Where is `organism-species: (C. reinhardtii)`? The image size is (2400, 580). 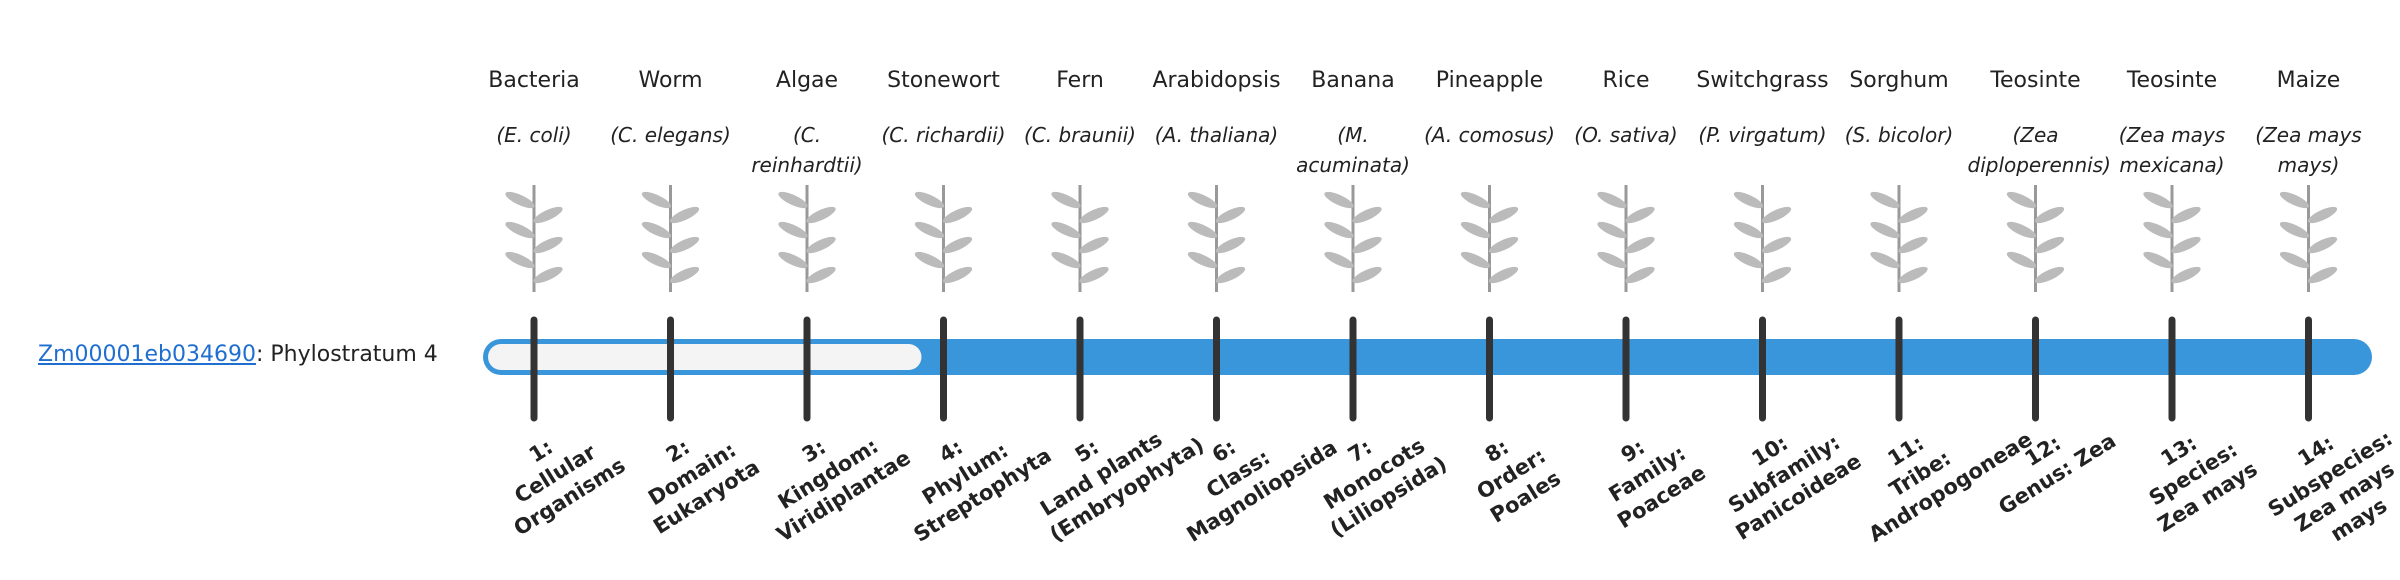 organism-species: (C. reinhardtii) is located at coordinates (807, 150).